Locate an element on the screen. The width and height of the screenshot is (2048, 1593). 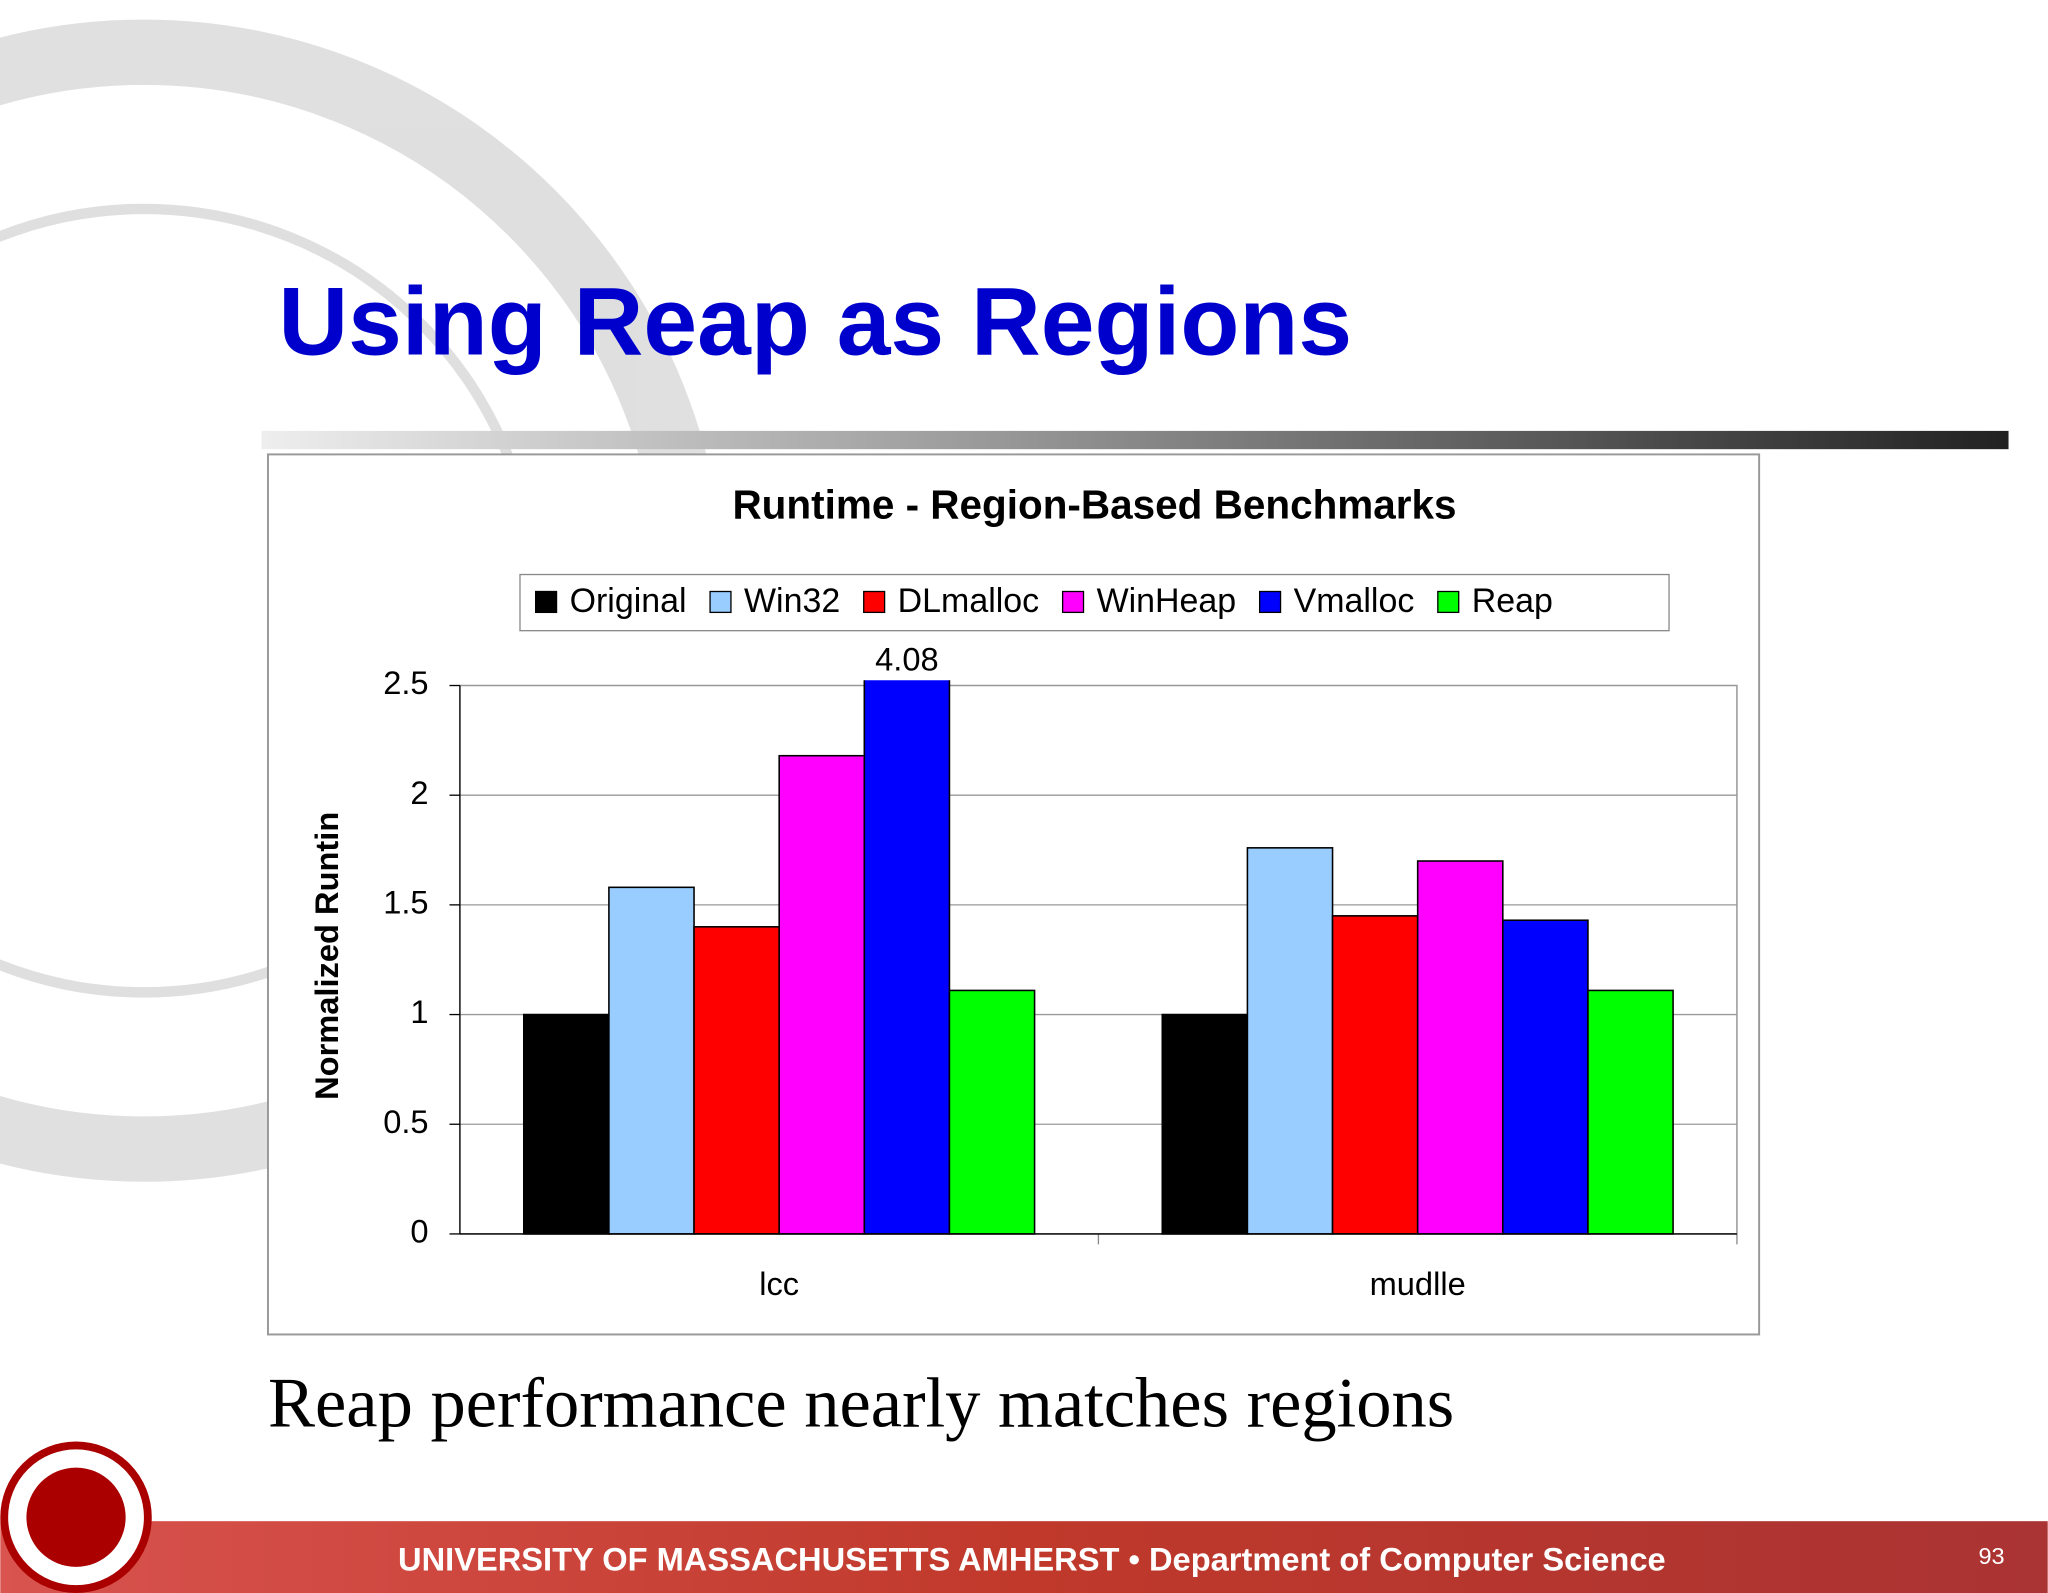
x-tick-label: mudlle is located at coordinates (1418, 1283).